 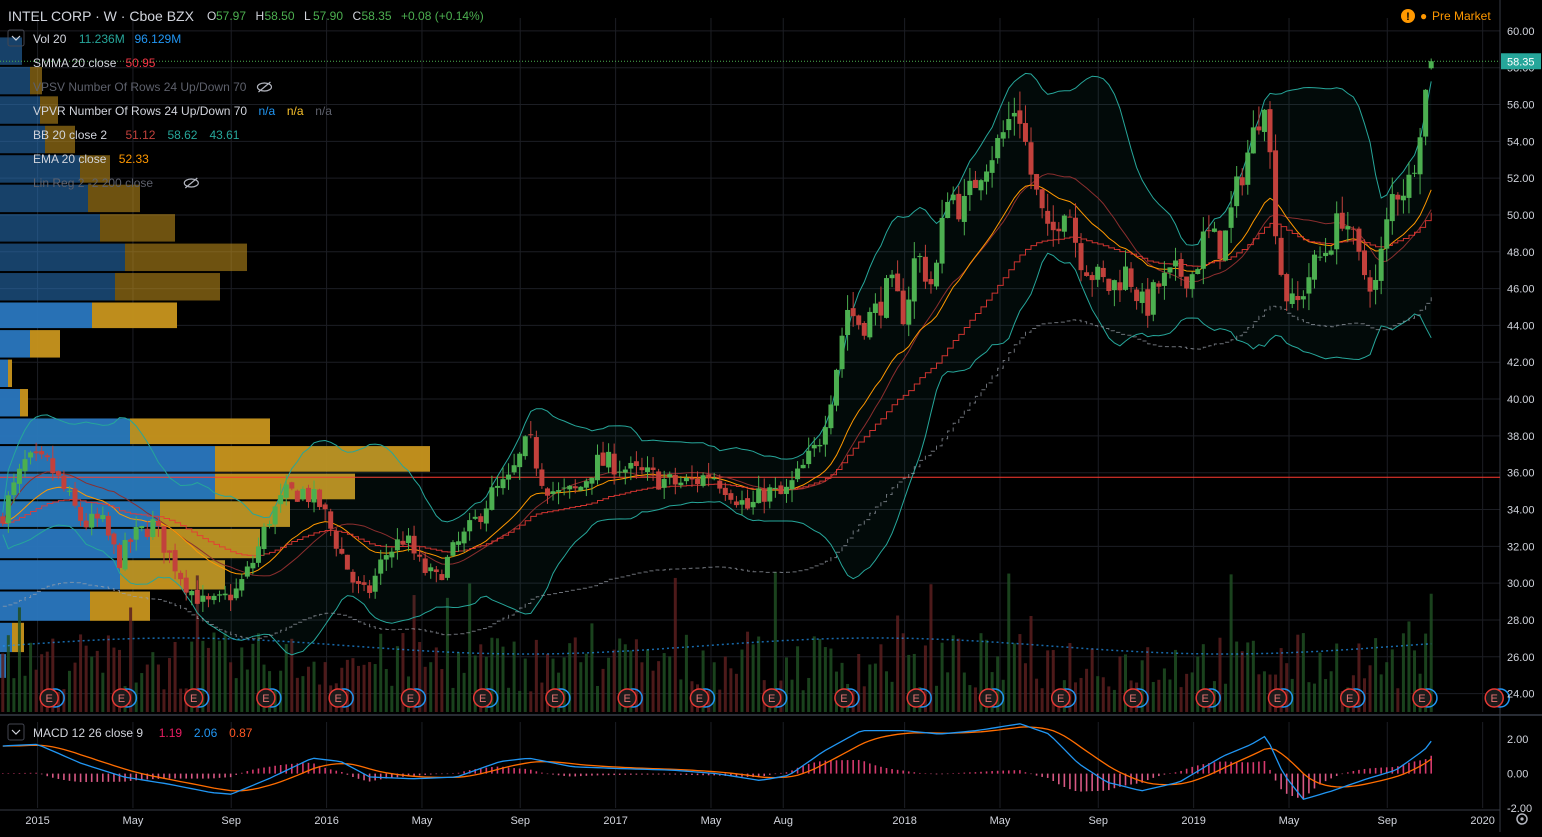 What do you see at coordinates (116, 183) in the screenshot?
I see `legend-row: Lin Reg 2 -2 200 close` at bounding box center [116, 183].